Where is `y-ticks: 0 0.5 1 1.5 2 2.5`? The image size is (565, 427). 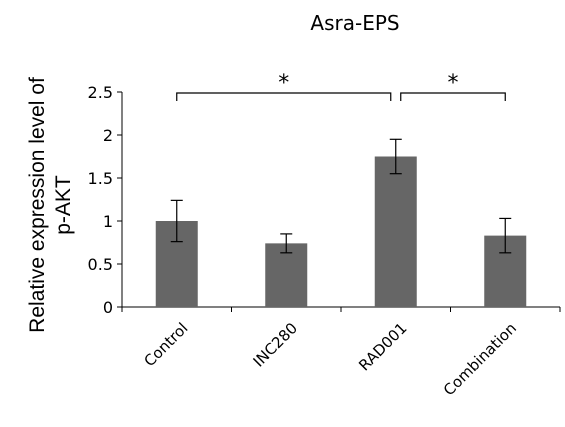
y-ticks: 0 0.5 1 1.5 2 2.5 is located at coordinates (105, 200).